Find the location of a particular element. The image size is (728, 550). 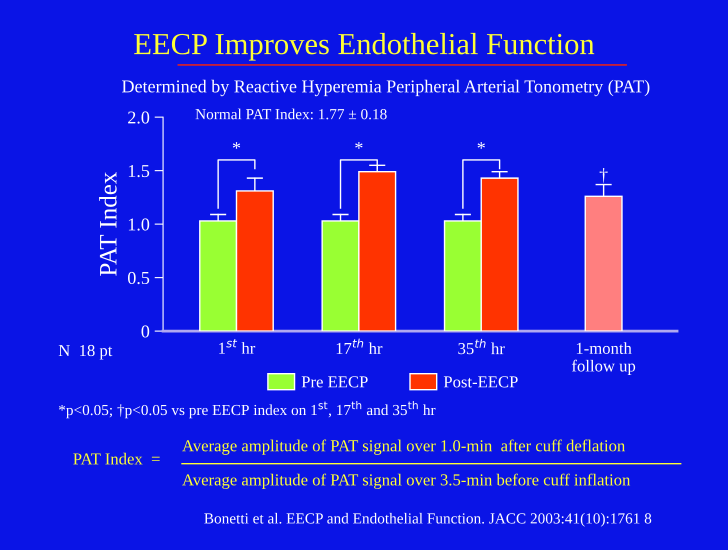

x-tick-label: 17$^{th}$ hr is located at coordinates (359, 346).